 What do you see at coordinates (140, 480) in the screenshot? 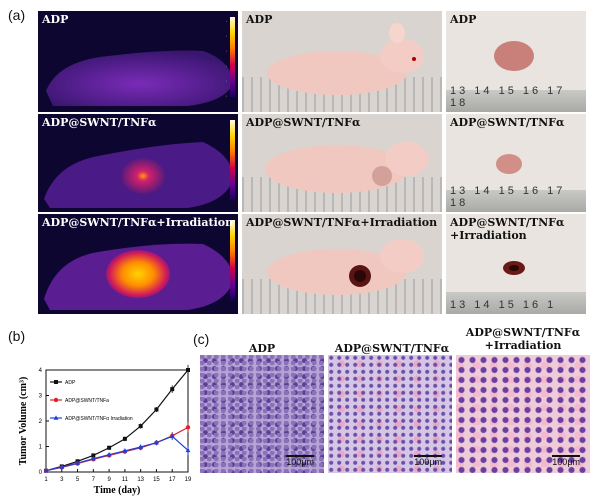
I see `x-tick-label: 13` at bounding box center [140, 480].